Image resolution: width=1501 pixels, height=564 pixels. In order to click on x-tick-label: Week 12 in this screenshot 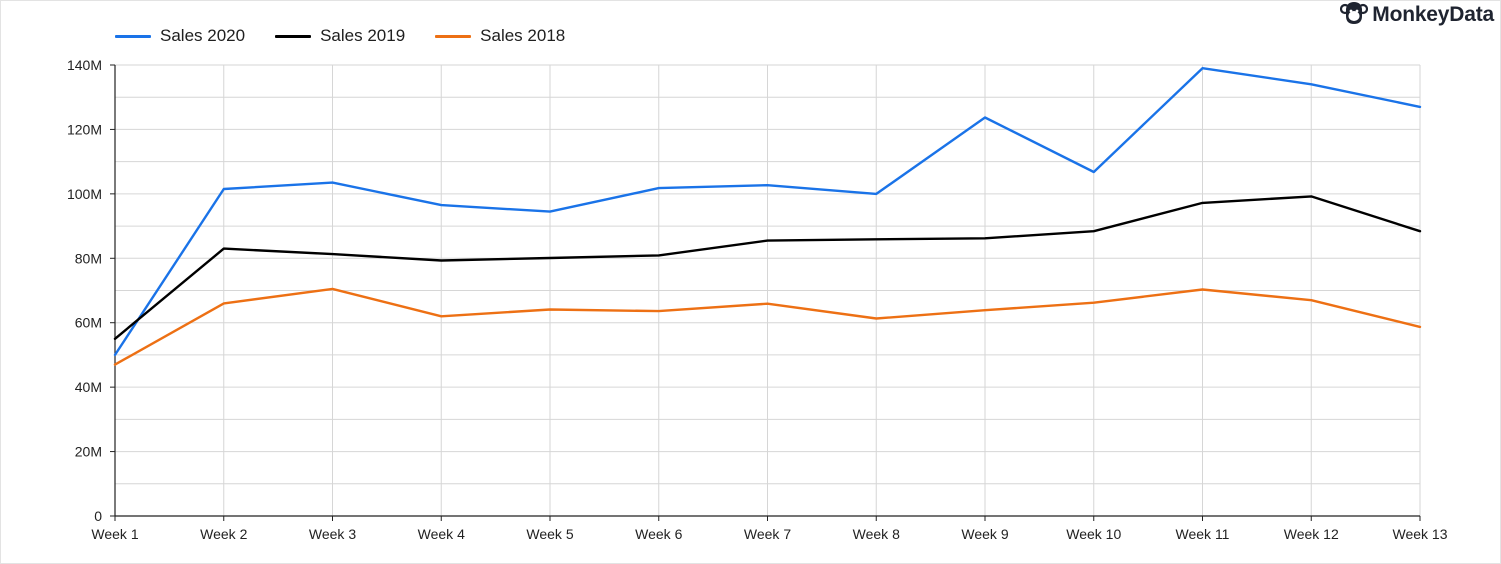, I will do `click(1311, 534)`.